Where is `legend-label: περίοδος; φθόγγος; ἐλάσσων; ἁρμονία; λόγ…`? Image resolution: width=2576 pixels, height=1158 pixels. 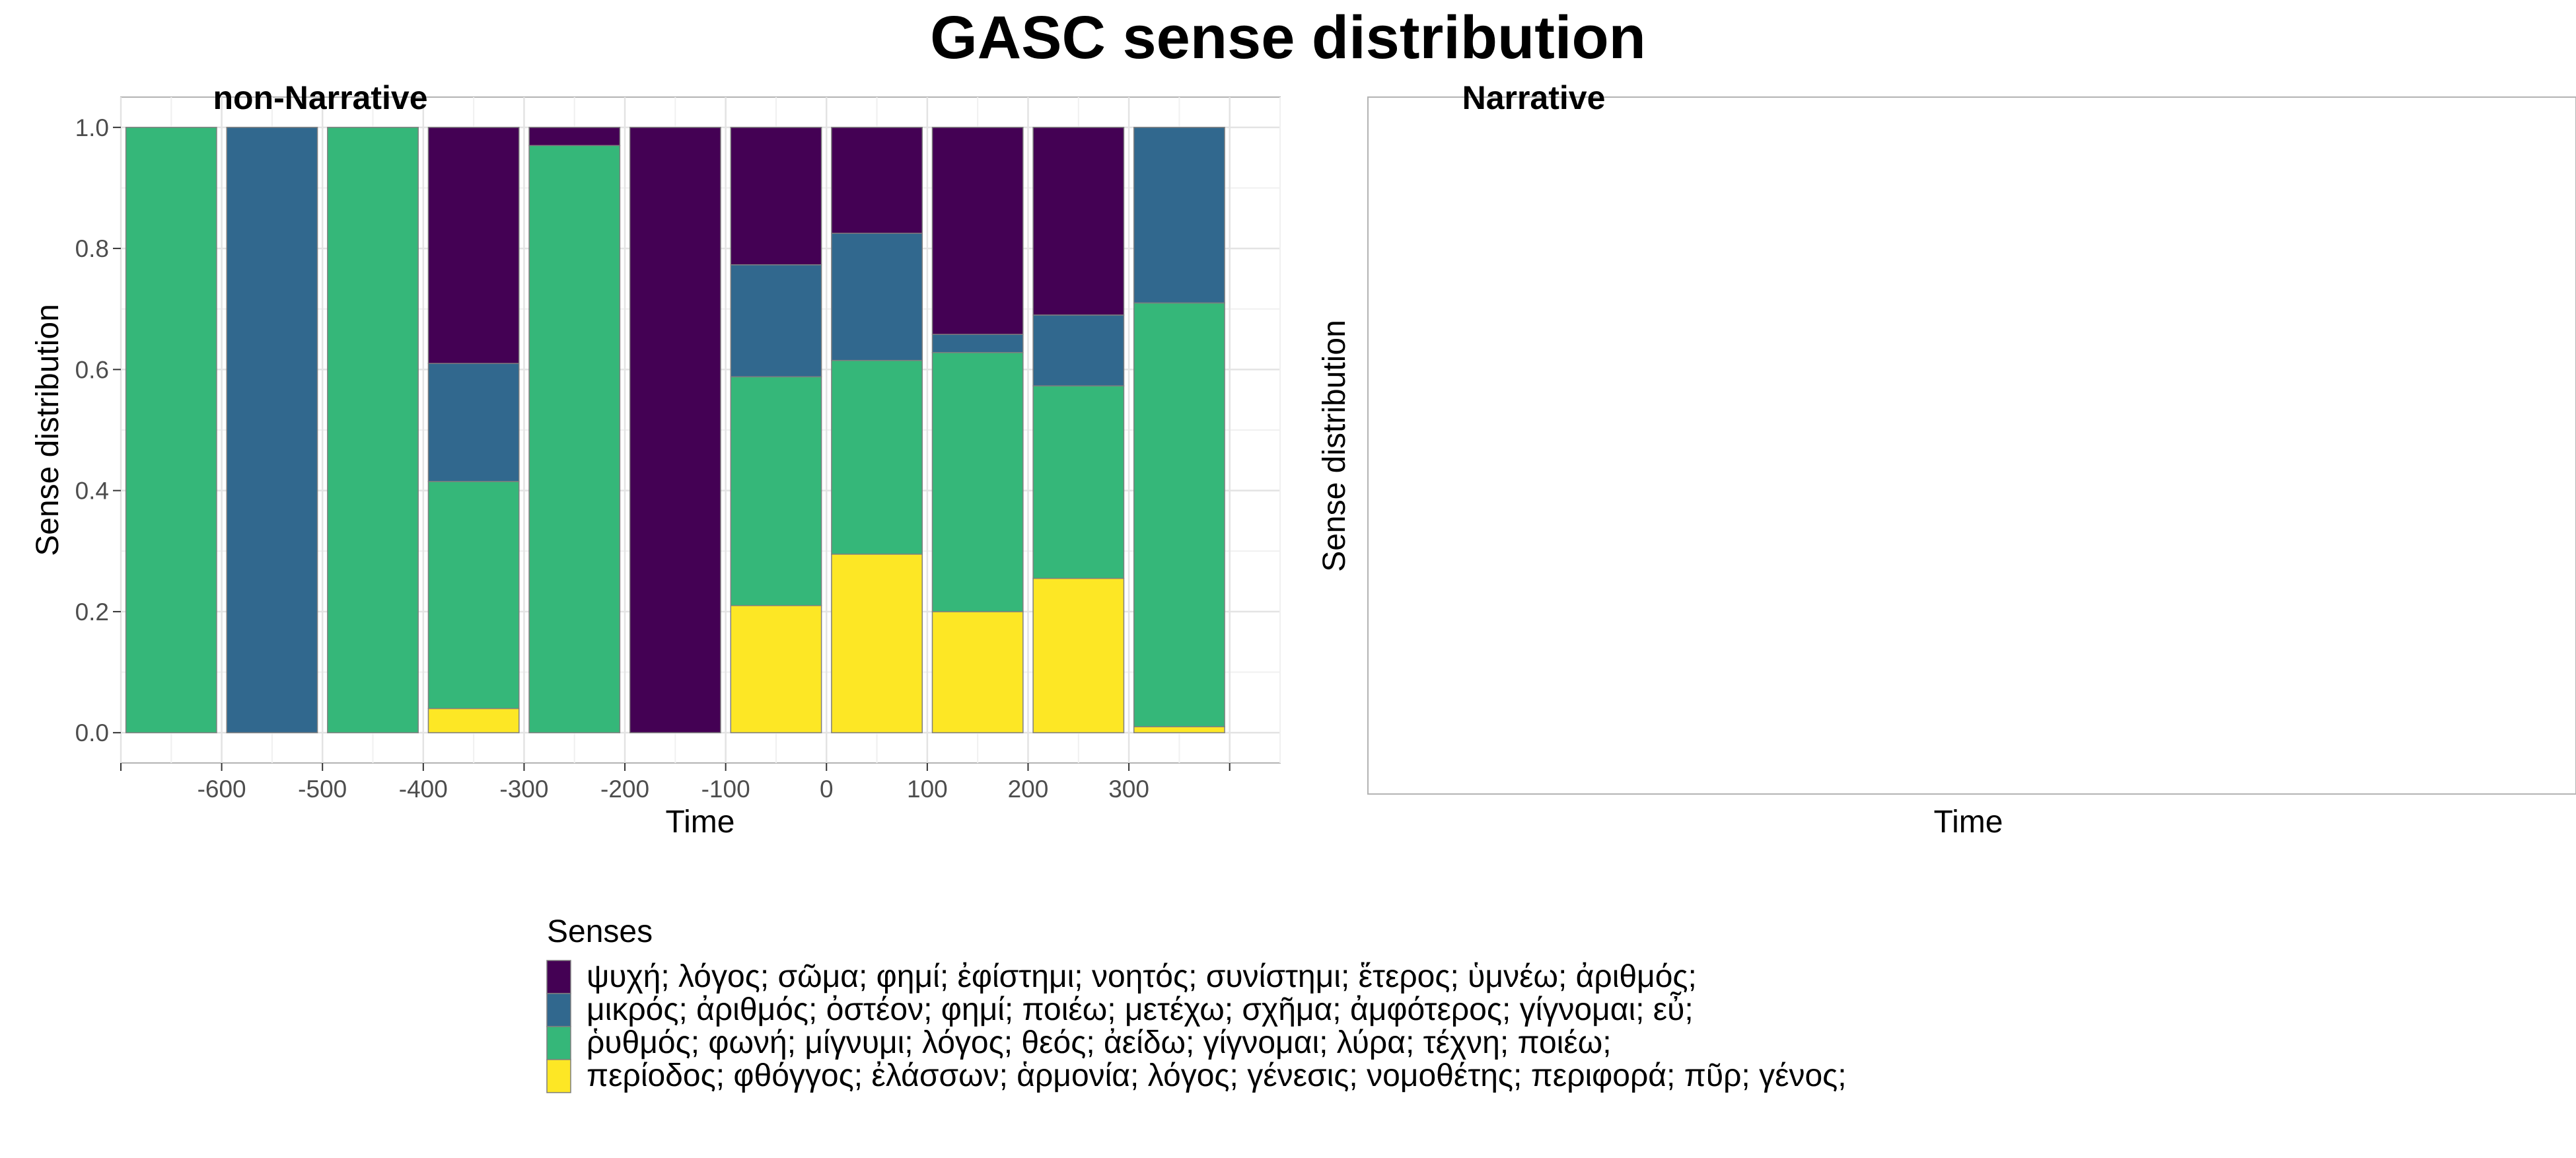
legend-label: περίοδος; φθόγγος; ἐλάσσων; ἁρμονία; λόγ… is located at coordinates (1217, 1075).